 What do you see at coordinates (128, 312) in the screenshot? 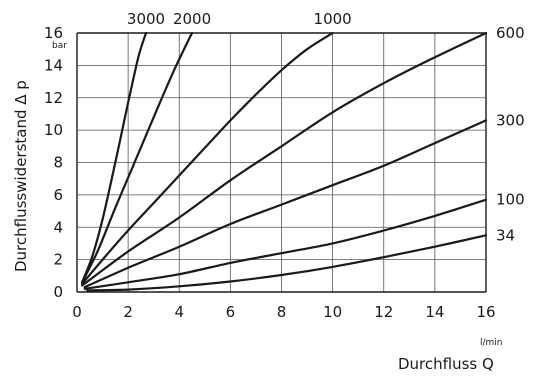
I see `x-tick-label: 2` at bounding box center [128, 312].